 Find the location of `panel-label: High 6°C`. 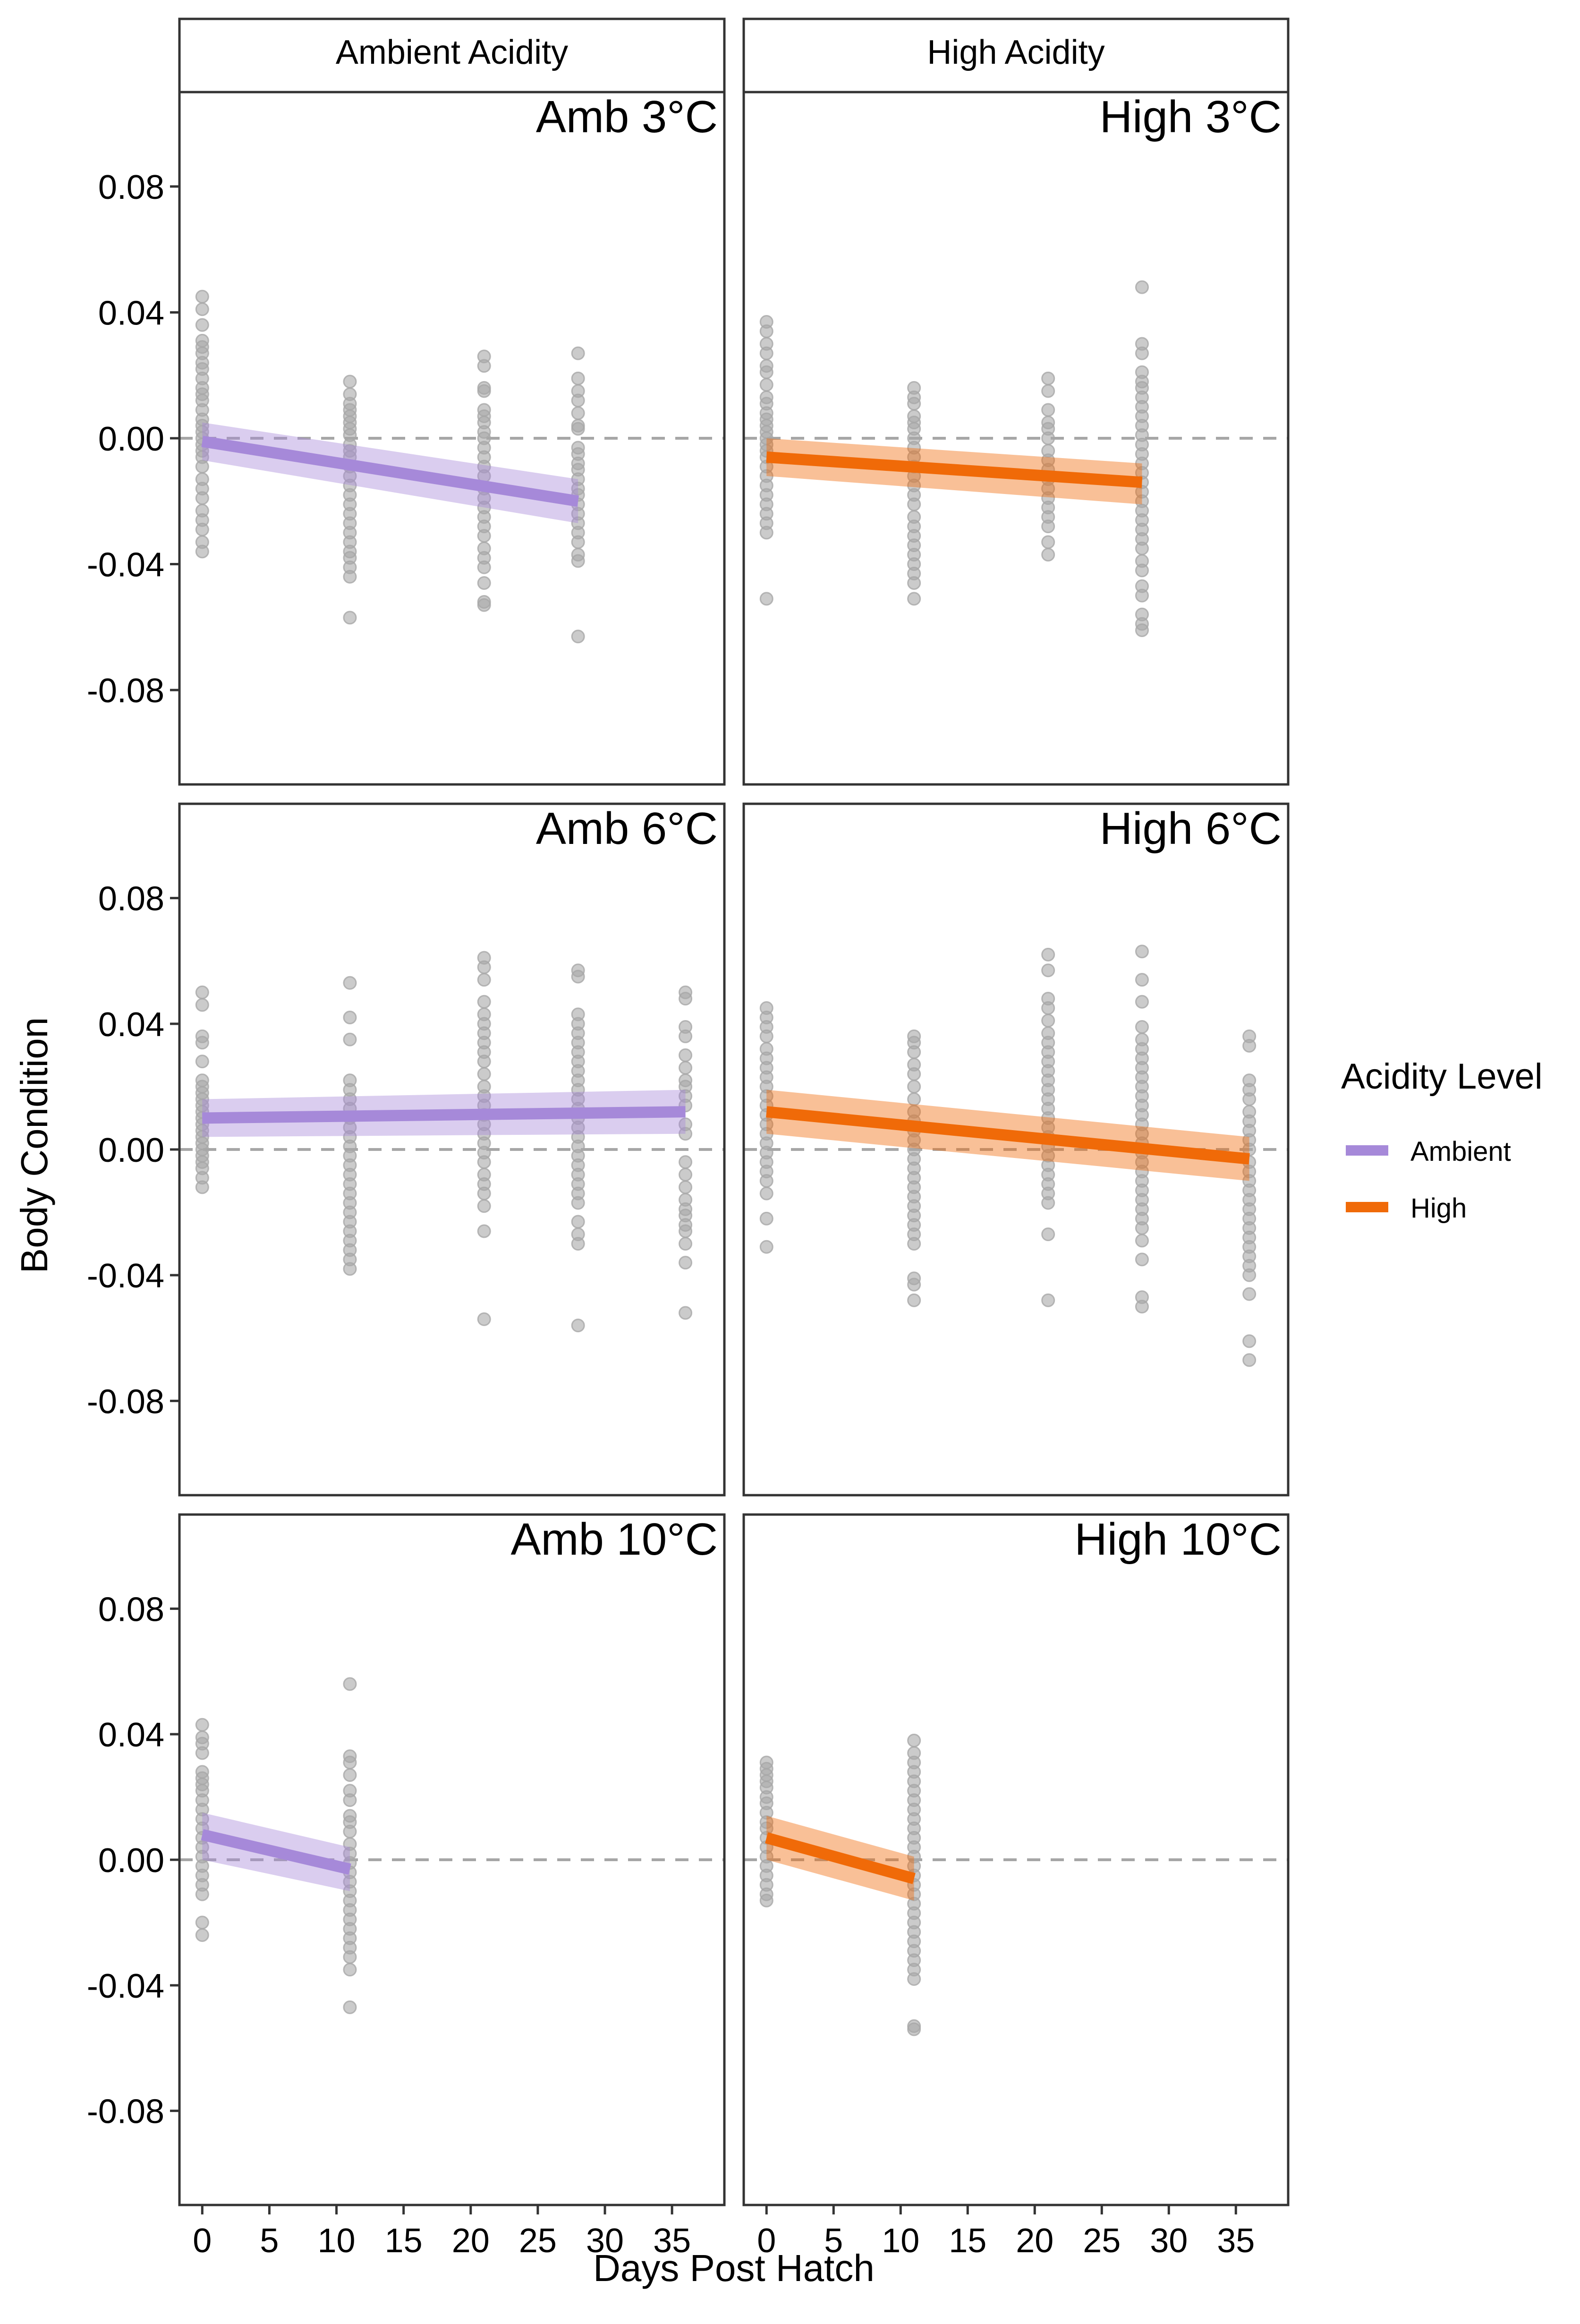

panel-label: High 6°C is located at coordinates (1191, 829).